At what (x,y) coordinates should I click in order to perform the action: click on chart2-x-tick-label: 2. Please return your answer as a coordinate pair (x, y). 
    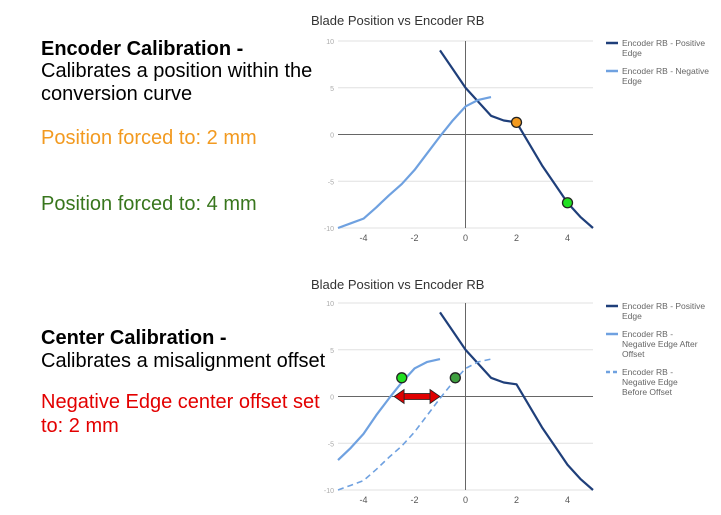
    Looking at the image, I should click on (516, 500).